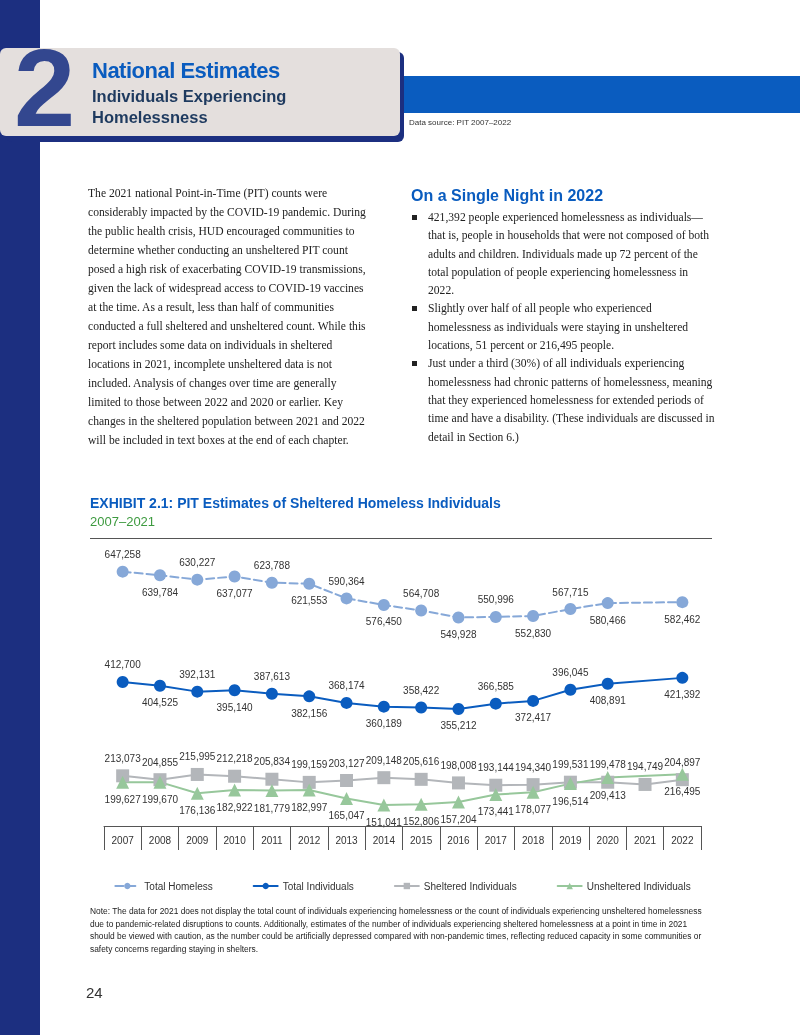  Describe the element at coordinates (384, 840) in the screenshot. I see `x-tick-label: 2014` at that location.